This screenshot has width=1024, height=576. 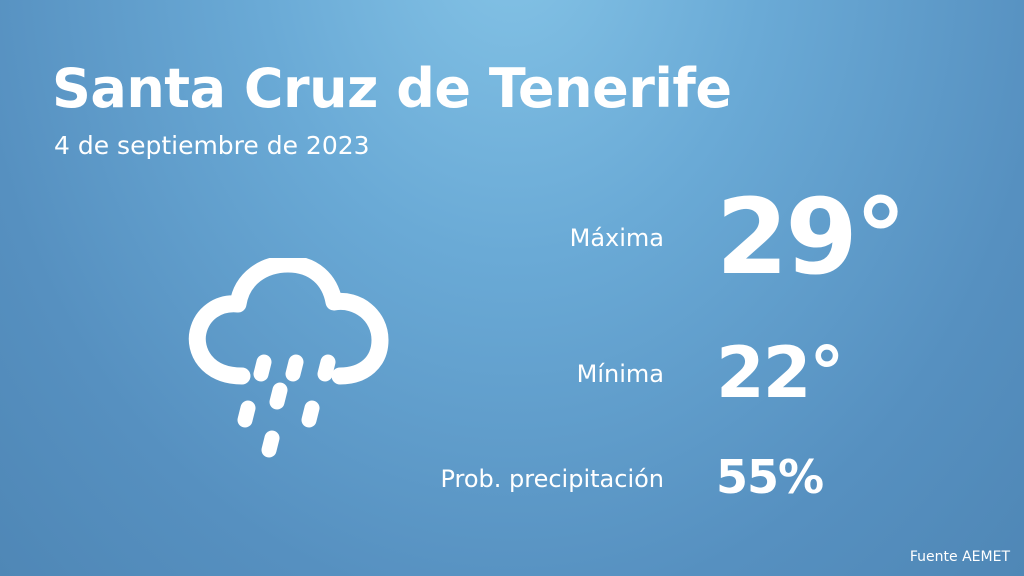 What do you see at coordinates (620, 374) in the screenshot?
I see `min-temp-label: Mínima` at bounding box center [620, 374].